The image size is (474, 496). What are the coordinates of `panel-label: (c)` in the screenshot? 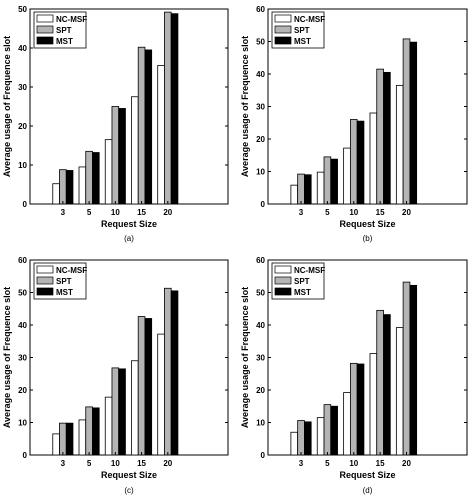 It's located at (129, 490).